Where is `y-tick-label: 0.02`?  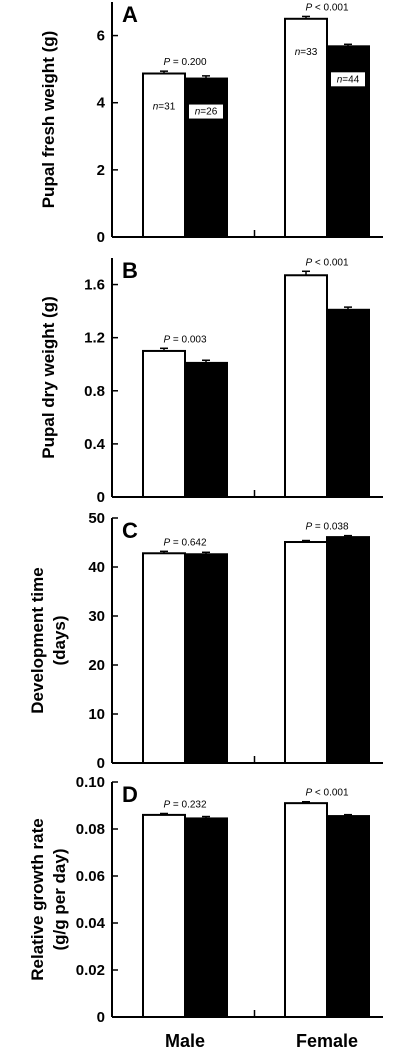
y-tick-label: 0.02 is located at coordinates (90, 970).